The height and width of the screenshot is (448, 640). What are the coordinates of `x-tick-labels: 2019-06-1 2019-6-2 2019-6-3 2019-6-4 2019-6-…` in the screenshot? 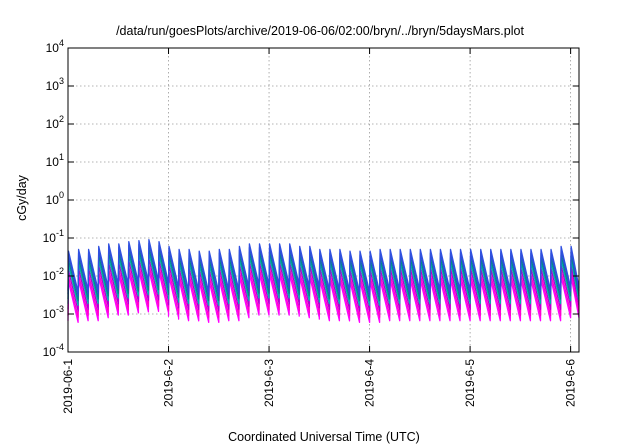 It's located at (319, 386).